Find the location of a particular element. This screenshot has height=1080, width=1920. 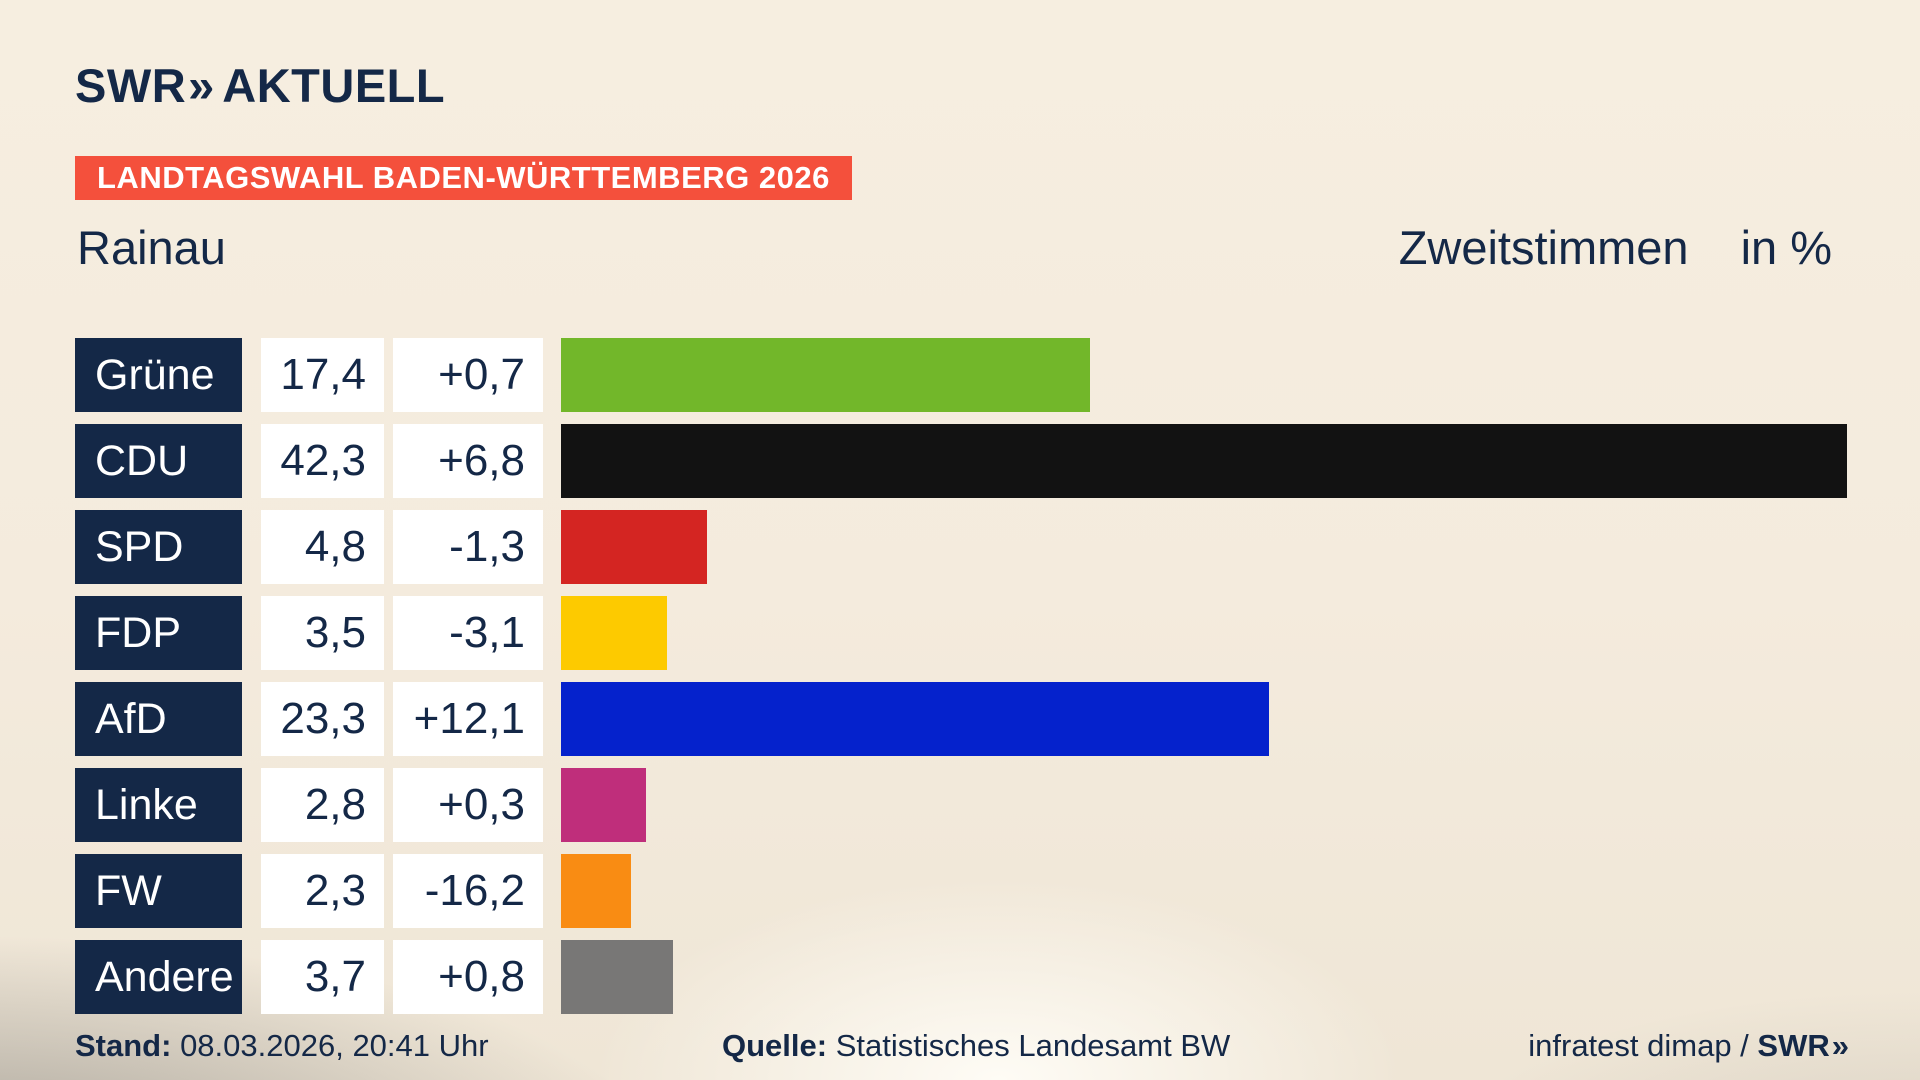

footer: Stand: 08.03.2026, 20:41 Uhr Quelle is located at coordinates (960, 1048).